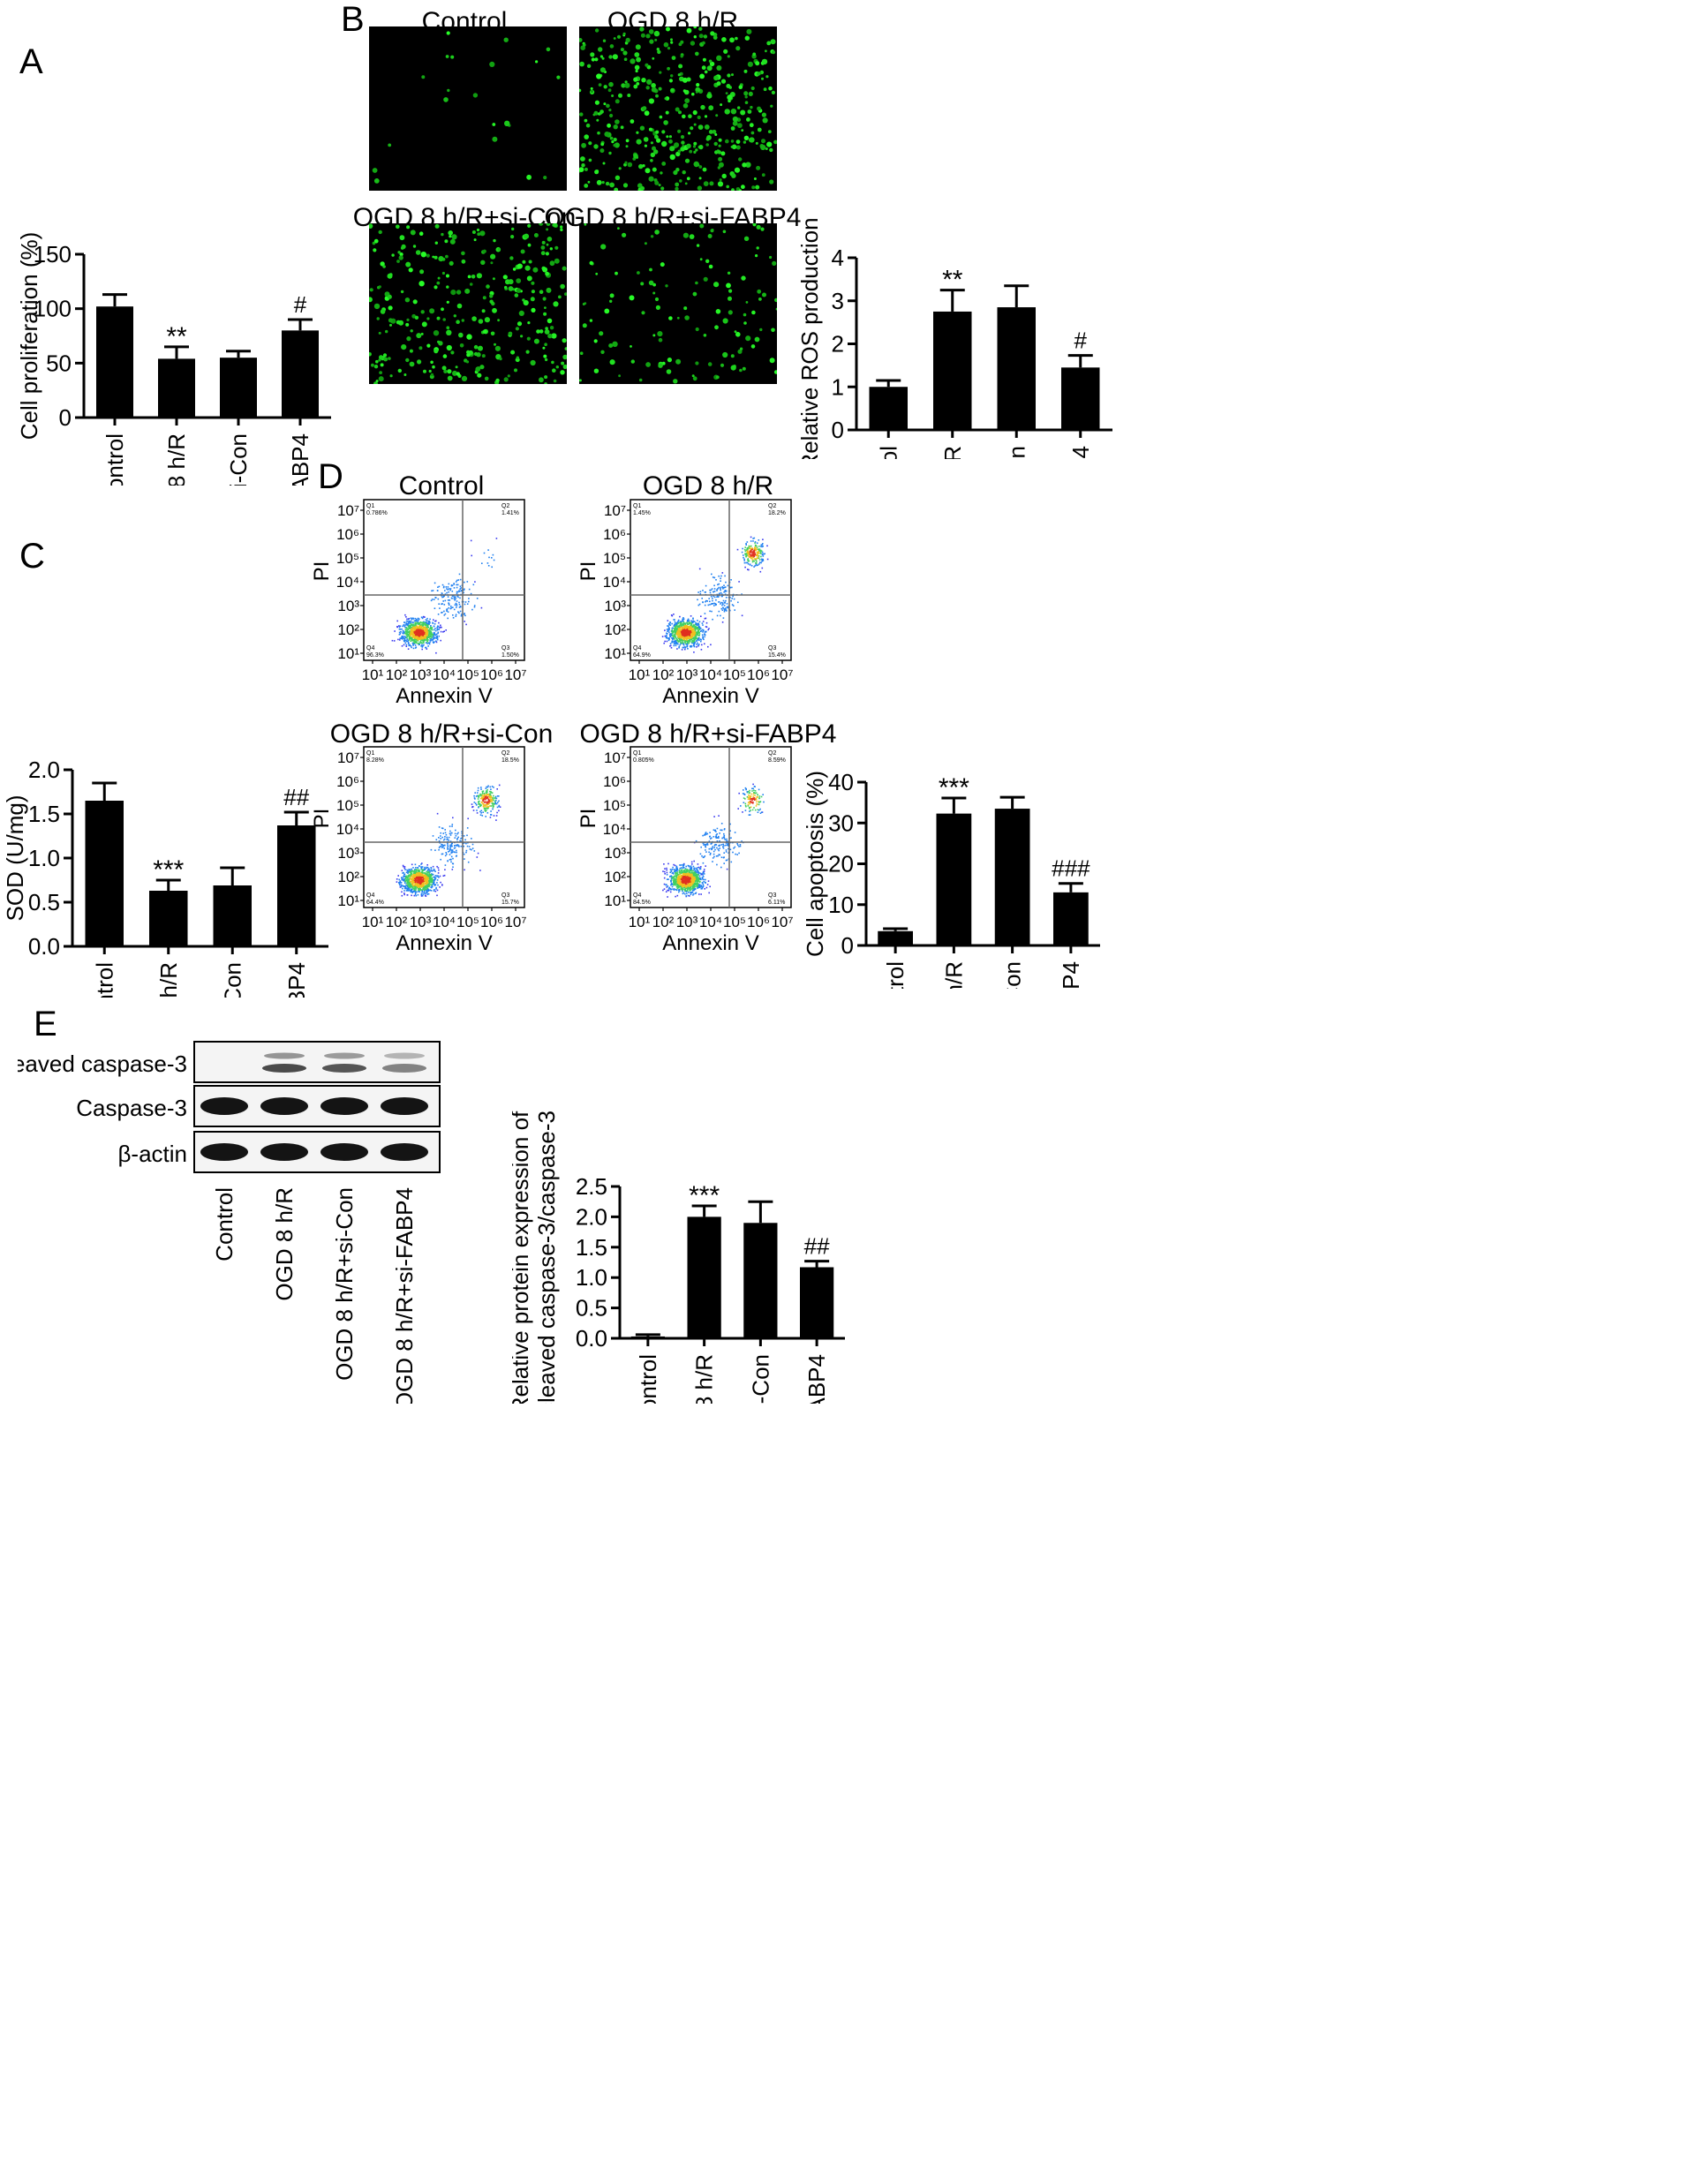  What do you see at coordinates (888, 453) in the screenshot?
I see `x-tick-label: Control` at bounding box center [888, 453].